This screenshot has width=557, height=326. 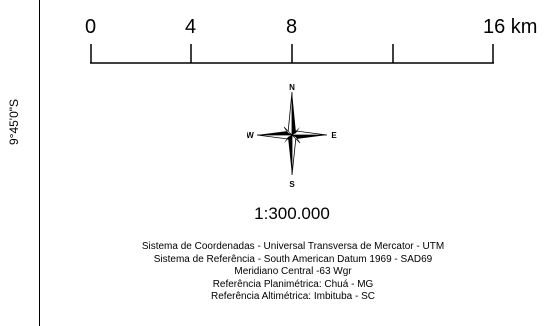 What do you see at coordinates (292, 184) in the screenshot?
I see `compass-south-label: S` at bounding box center [292, 184].